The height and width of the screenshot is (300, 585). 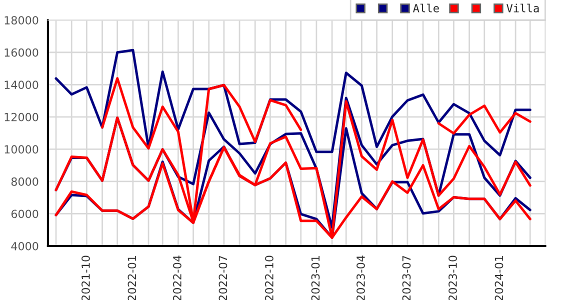 I want to click on y-tick-label: 10000, so click(x=21, y=149).